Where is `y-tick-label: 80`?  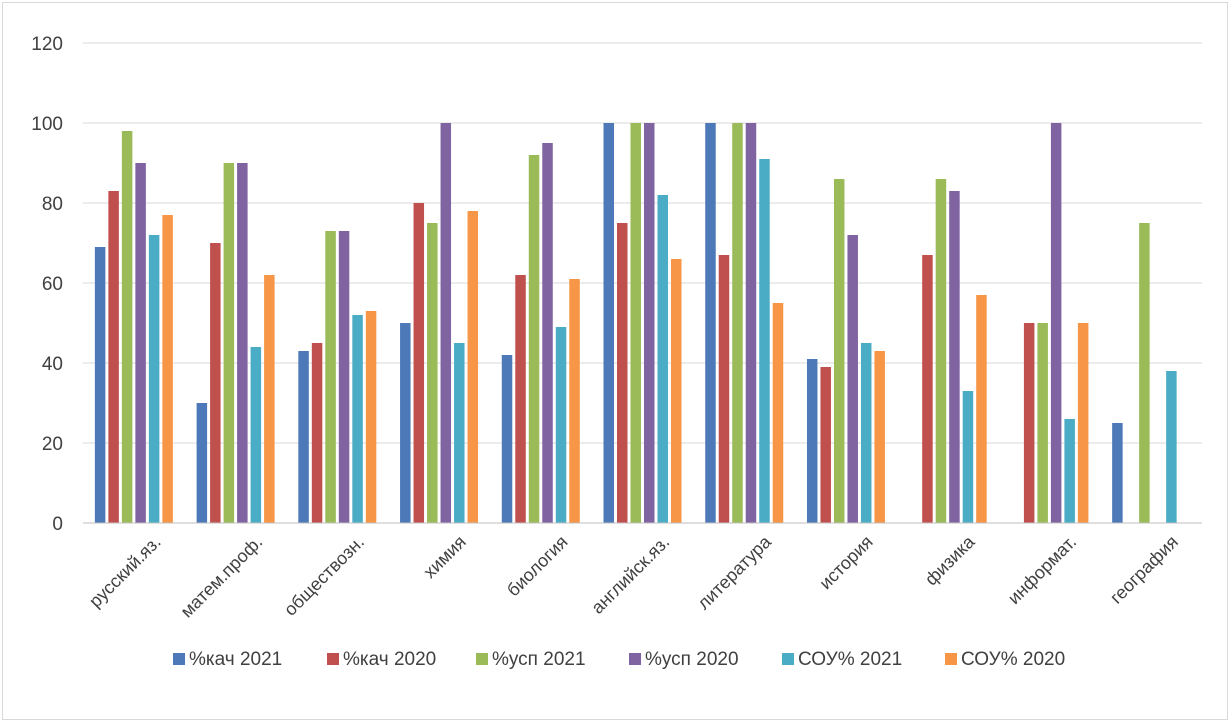 y-tick-label: 80 is located at coordinates (52, 204).